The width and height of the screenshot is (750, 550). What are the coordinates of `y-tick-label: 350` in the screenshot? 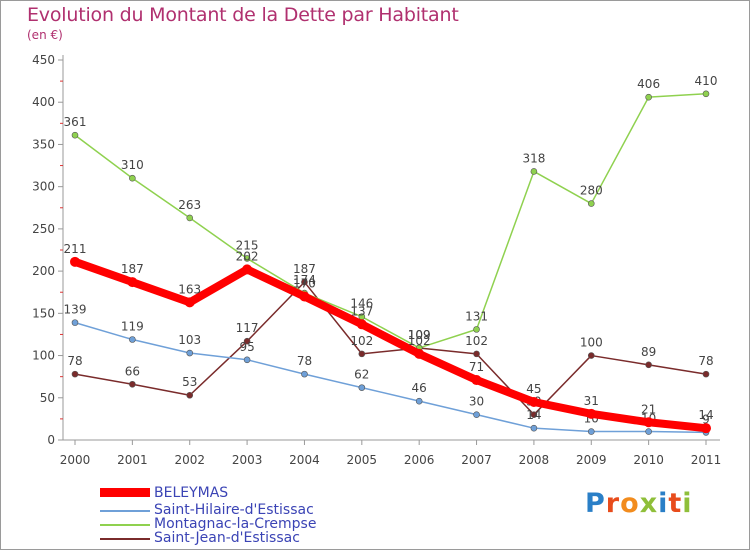 It's located at (43, 144).